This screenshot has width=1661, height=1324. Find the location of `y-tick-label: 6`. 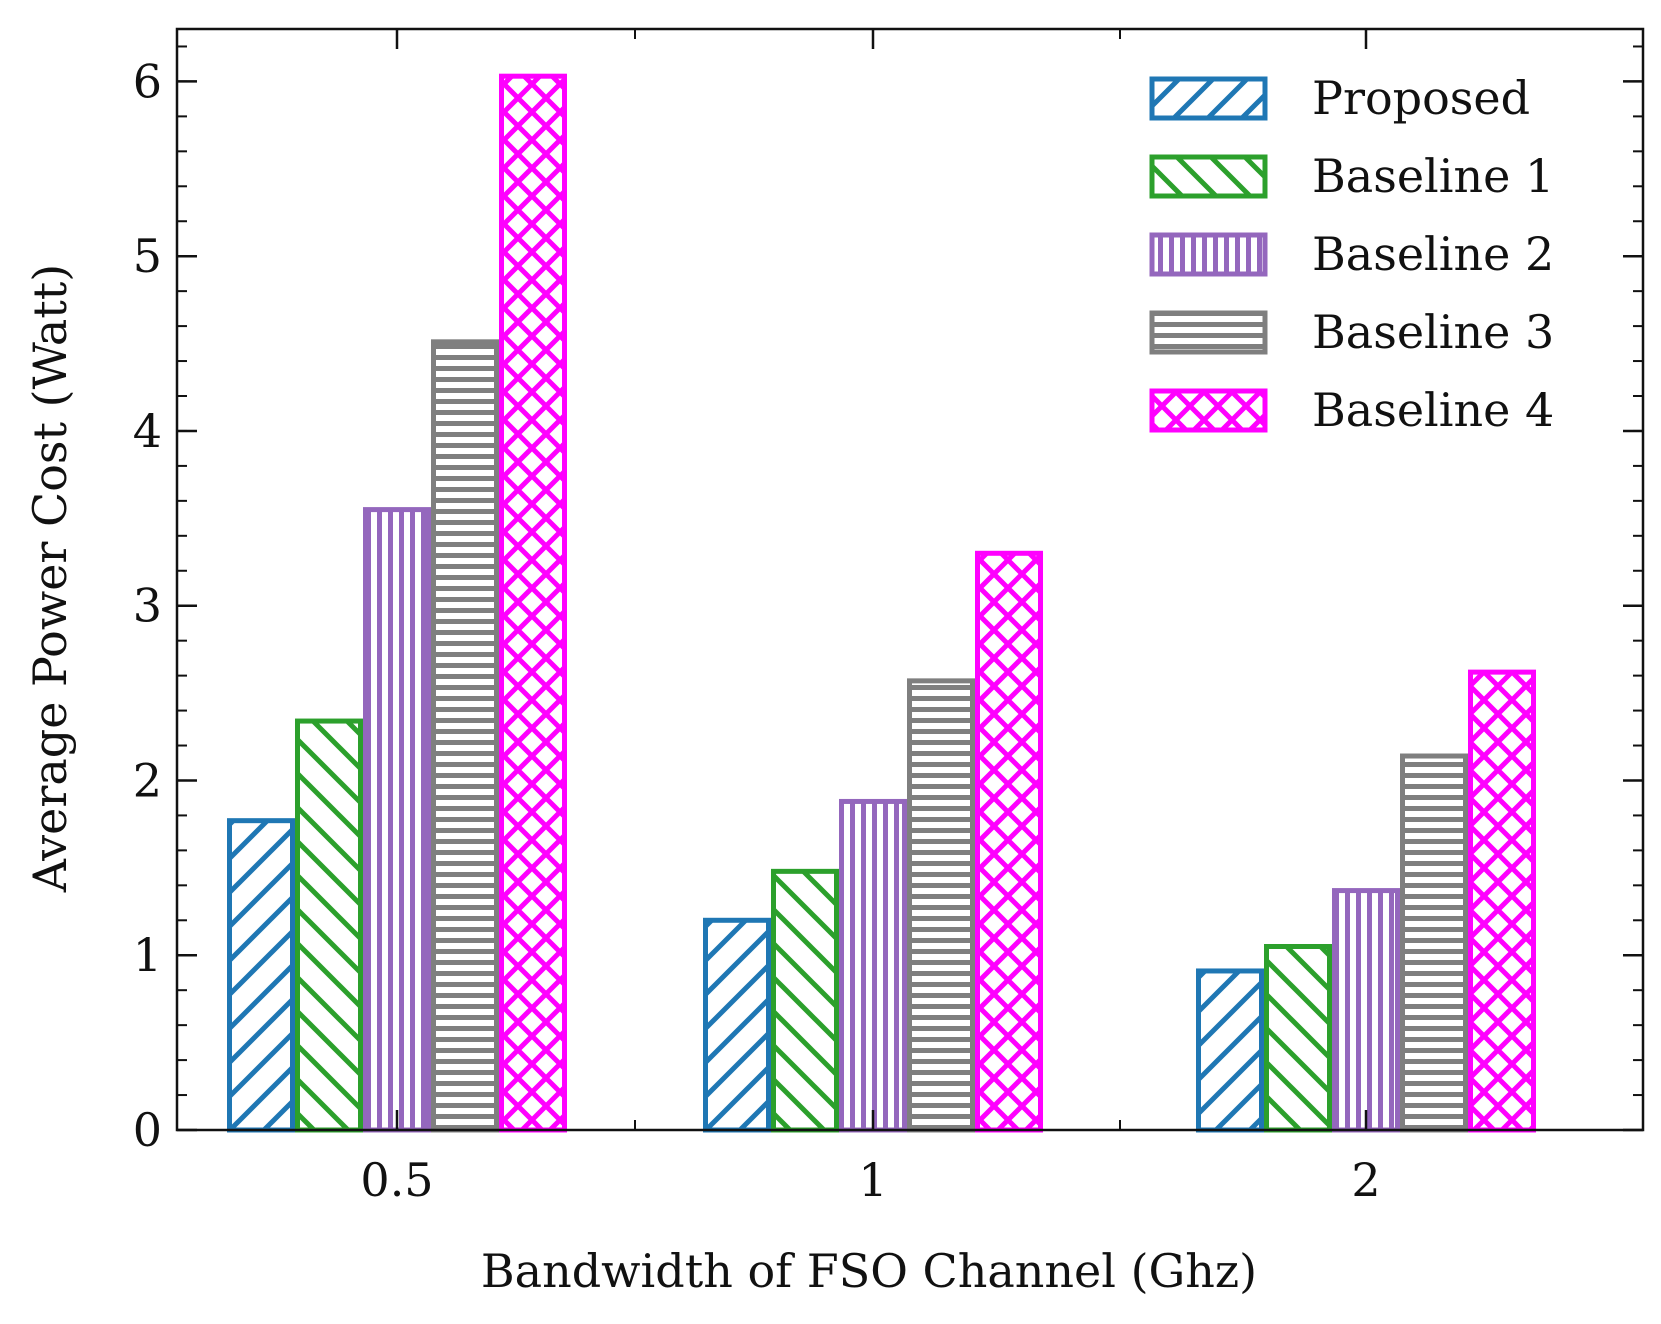

y-tick-label: 6 is located at coordinates (147, 81).